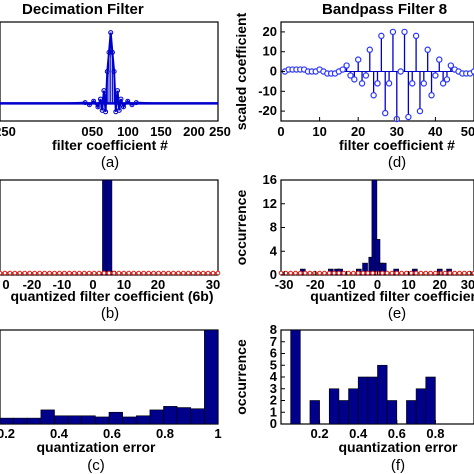 Image resolution: width=474 pixels, height=474 pixels. Describe the element at coordinates (158, 284) in the screenshot. I see `chart-b-xtick-label: 20` at that location.